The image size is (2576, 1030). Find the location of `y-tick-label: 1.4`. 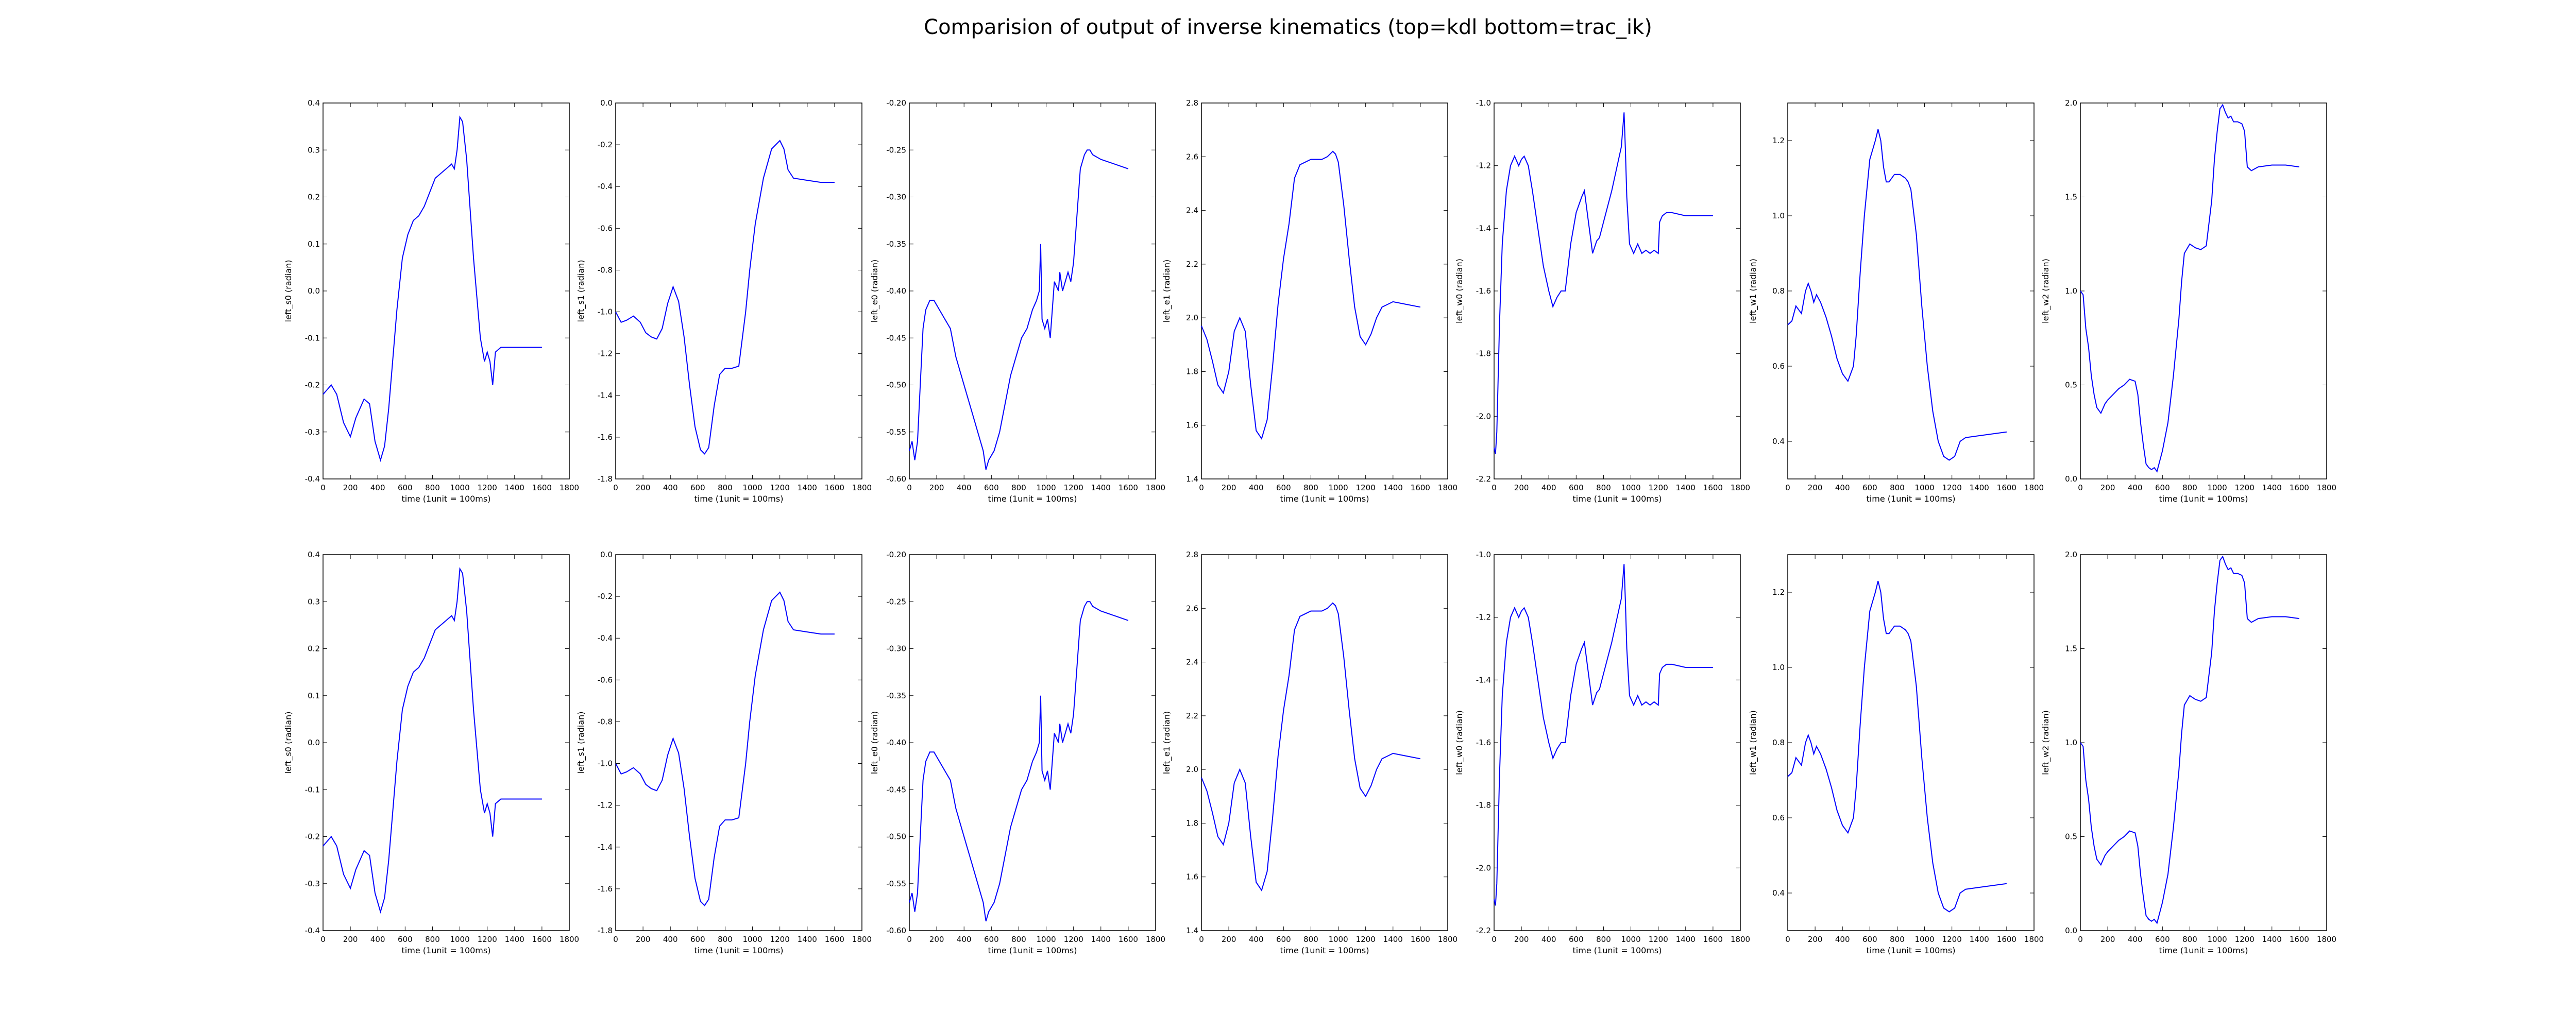

y-tick-label: 1.4 is located at coordinates (1192, 930).